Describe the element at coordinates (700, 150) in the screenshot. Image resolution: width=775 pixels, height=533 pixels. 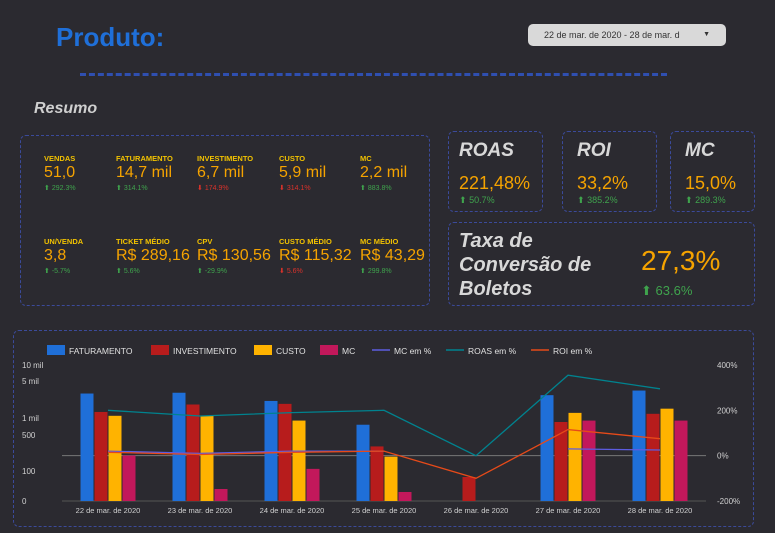
I see `mc-title: MC` at that location.